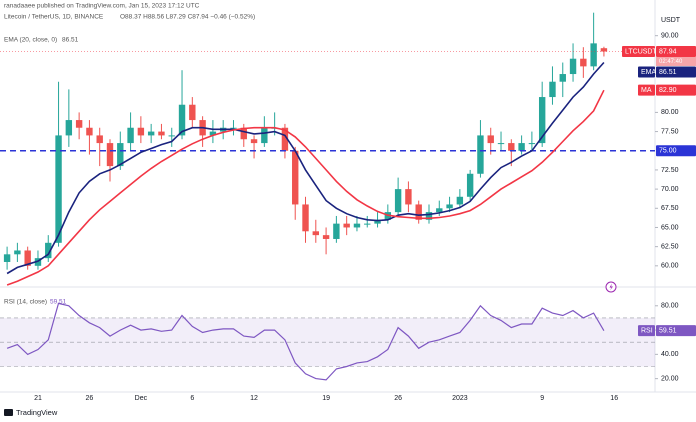 This screenshot has height=422, width=696. What do you see at coordinates (670, 36) in the screenshot?
I see `y-tick-label: 90.00` at bounding box center [670, 36].